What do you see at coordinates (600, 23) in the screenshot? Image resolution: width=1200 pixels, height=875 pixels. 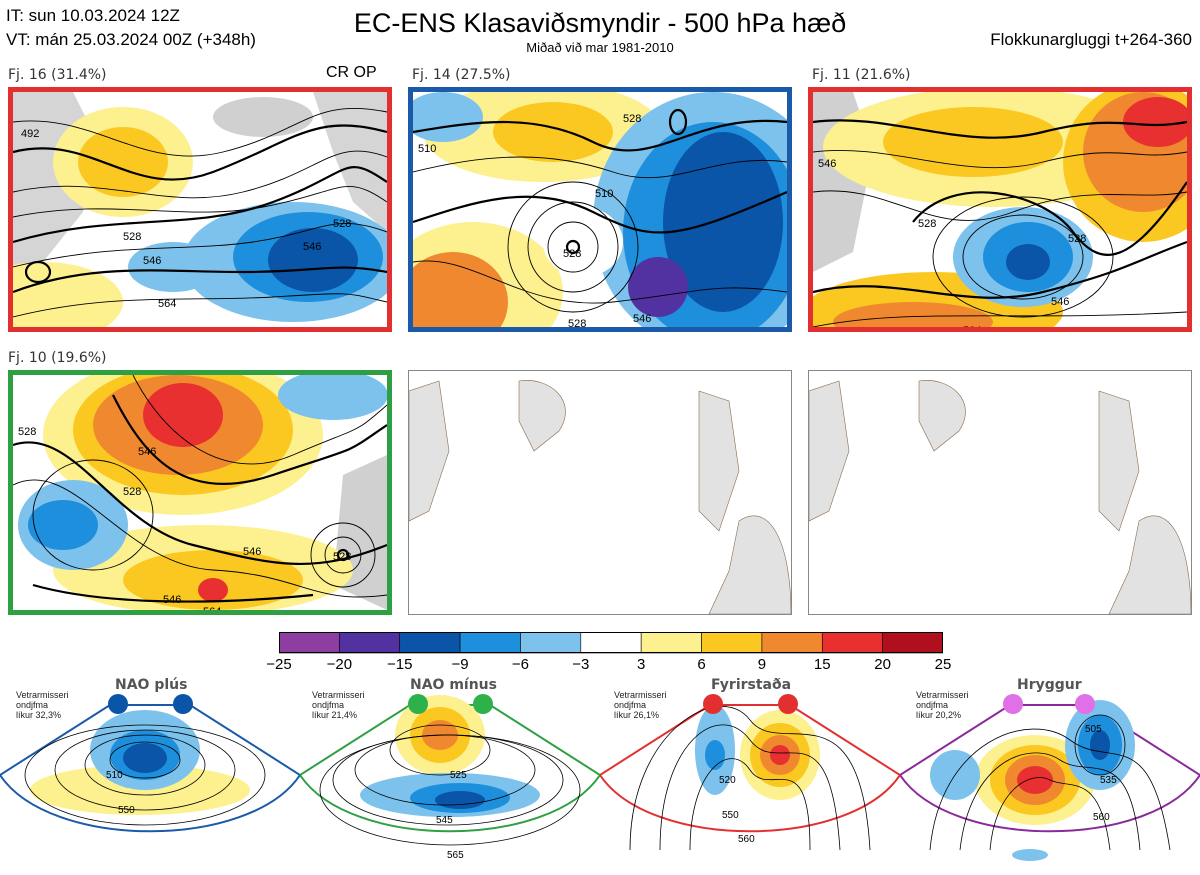 I see `page-title: EC-ENS Klasaviðsmyndir - 500 hPa hæð` at bounding box center [600, 23].